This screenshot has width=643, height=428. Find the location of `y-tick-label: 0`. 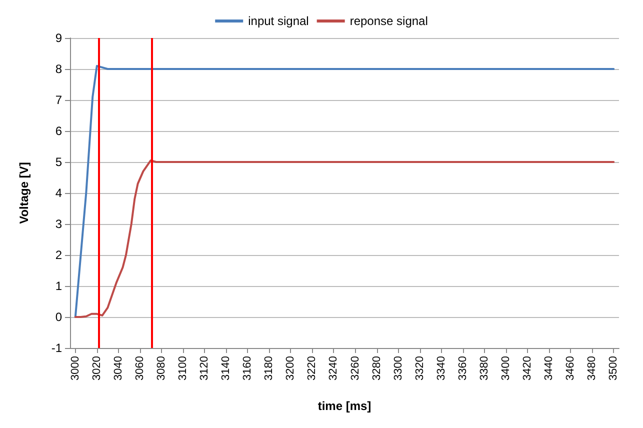

y-tick-label: 0 is located at coordinates (58, 317).